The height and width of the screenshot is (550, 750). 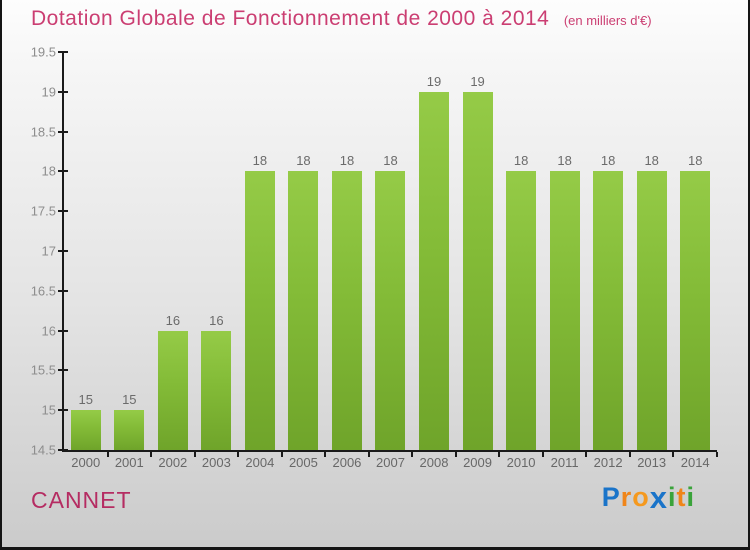 What do you see at coordinates (658, 497) in the screenshot?
I see `logo-letter: x` at bounding box center [658, 497].